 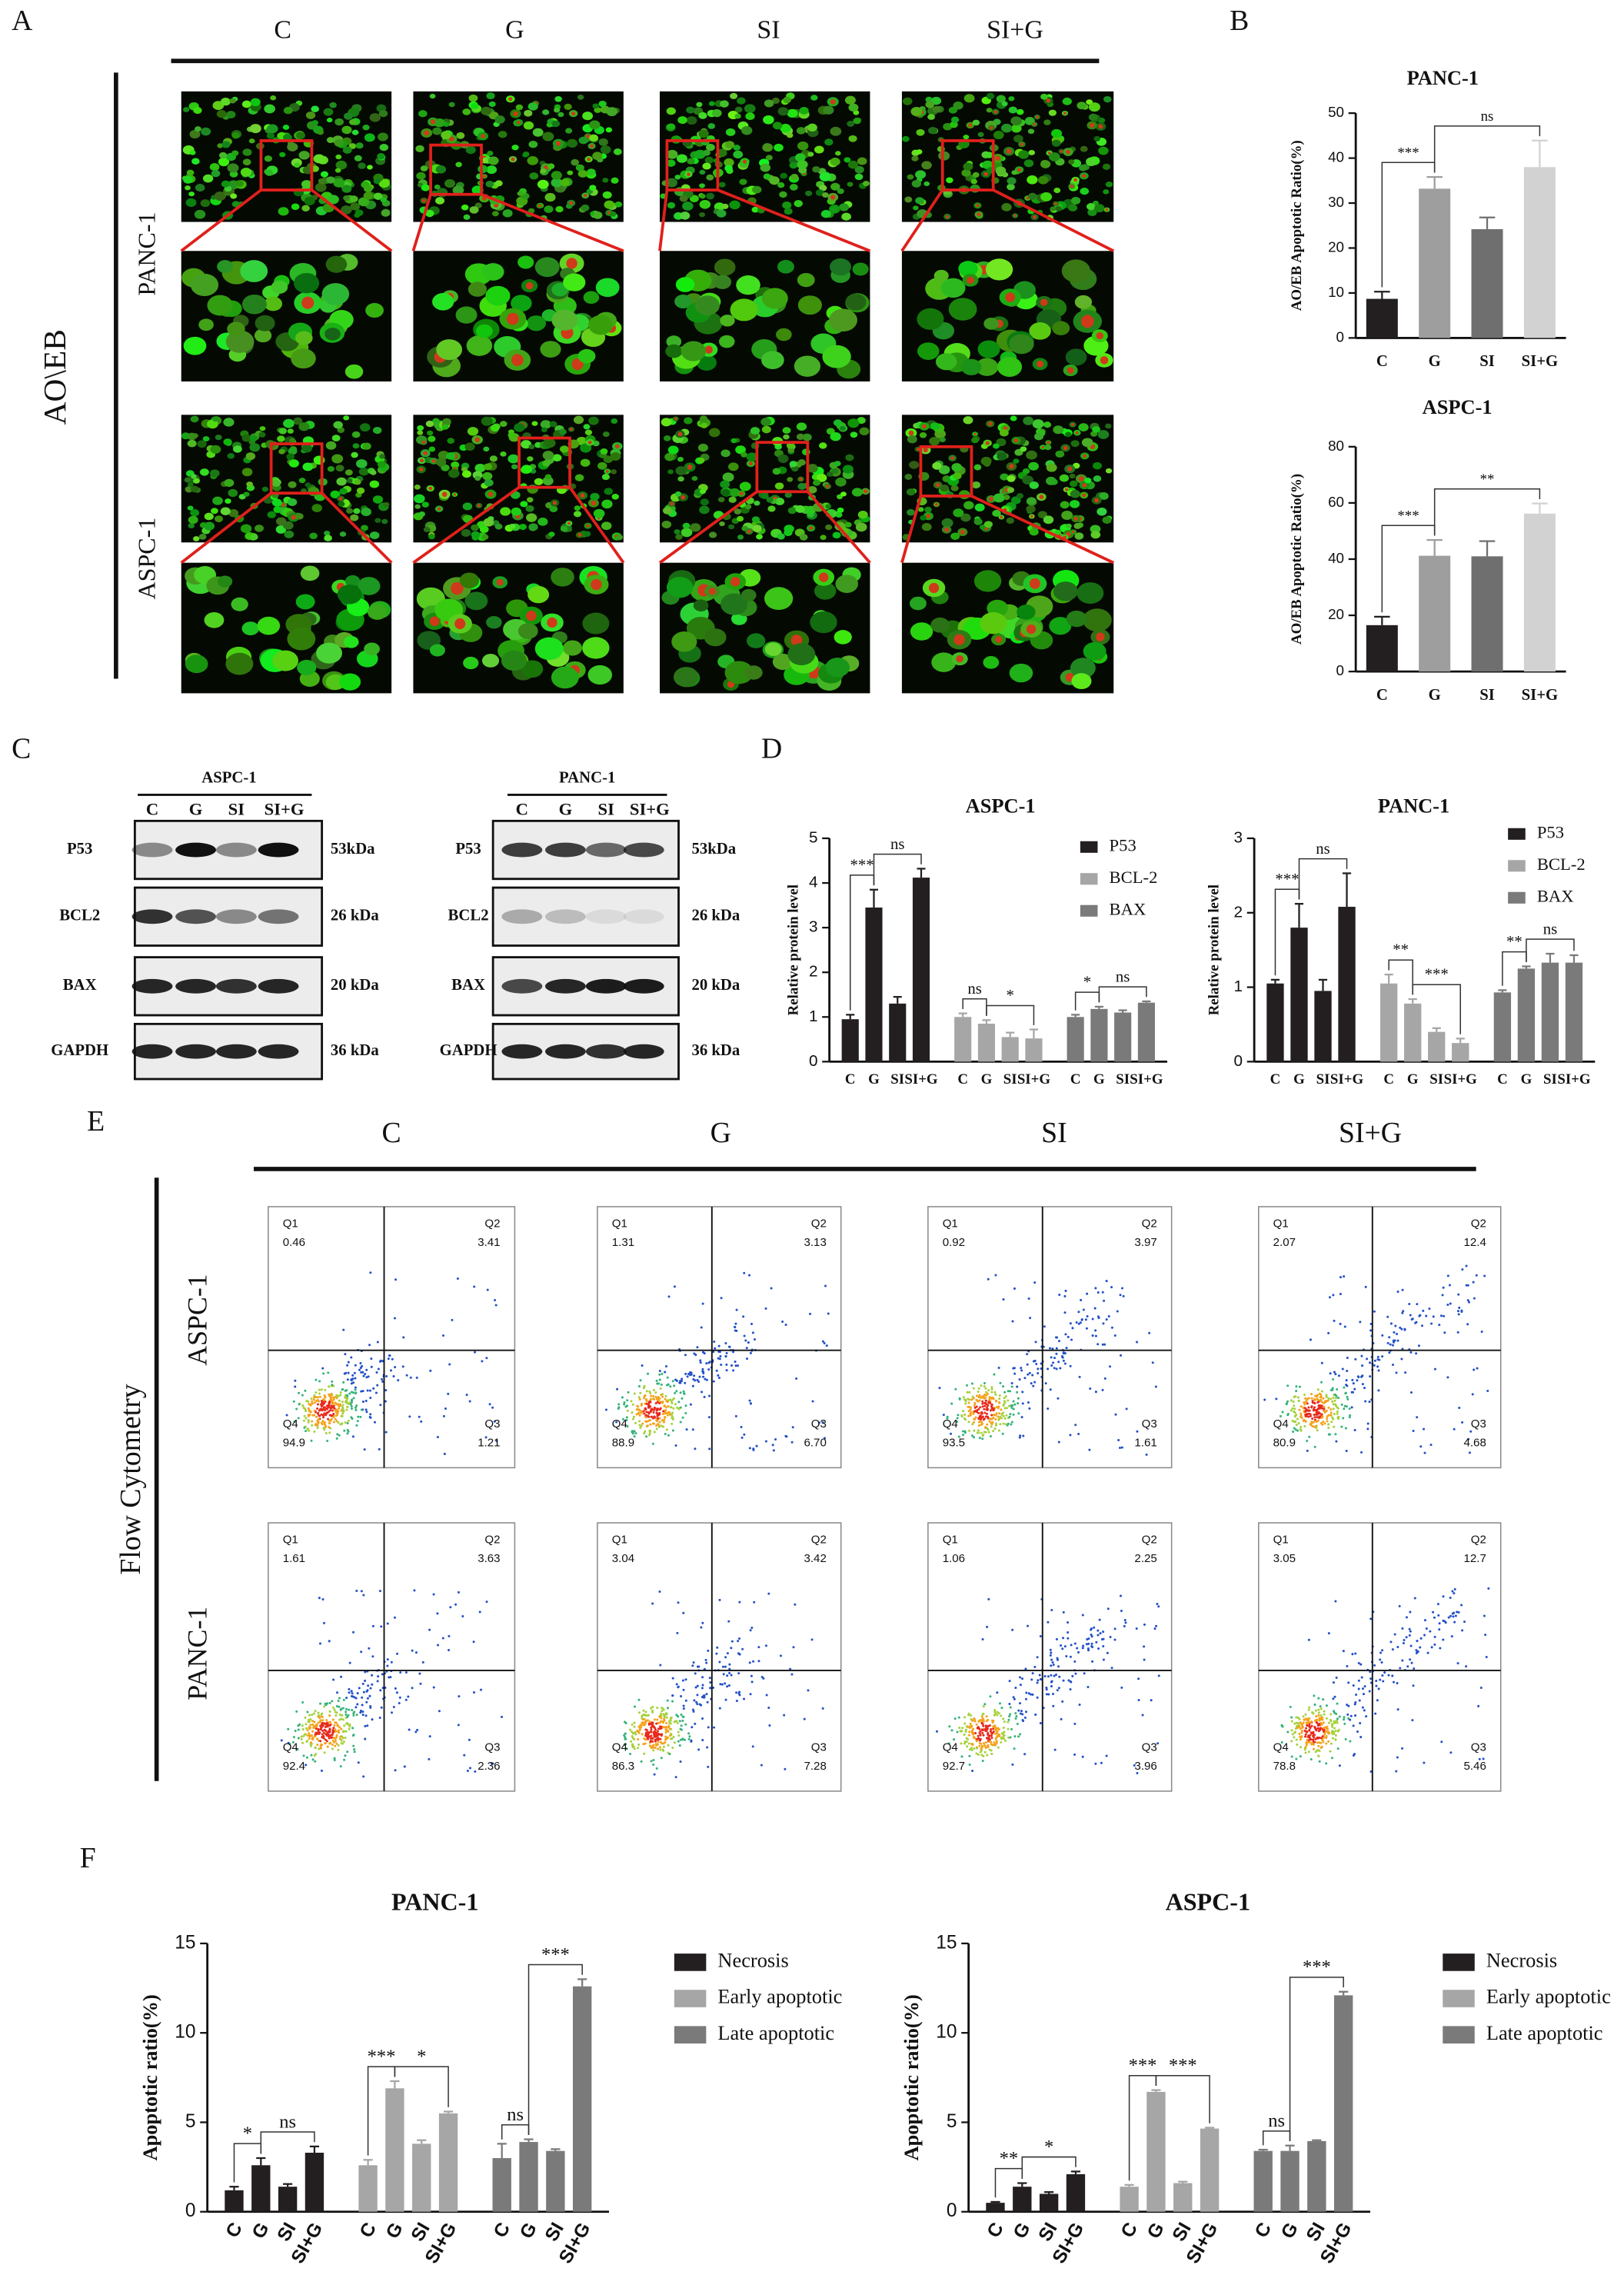 I want to click on quadrant-name: Q1, so click(x=619, y=1224).